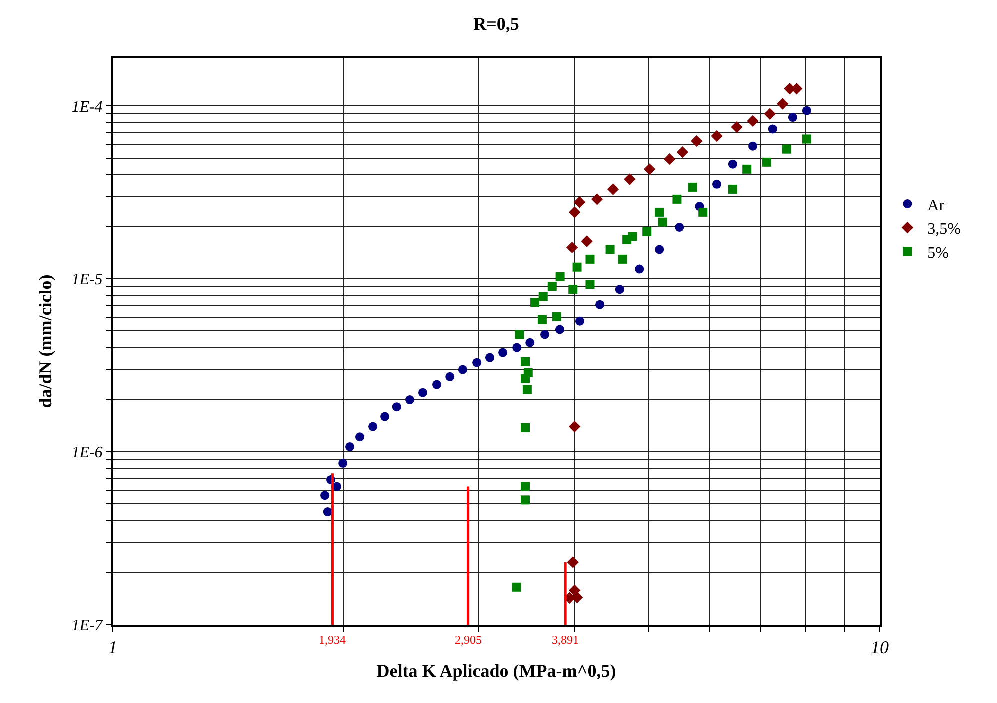 The height and width of the screenshot is (703, 997). What do you see at coordinates (880, 648) in the screenshot?
I see `x-tick-label: 10` at bounding box center [880, 648].